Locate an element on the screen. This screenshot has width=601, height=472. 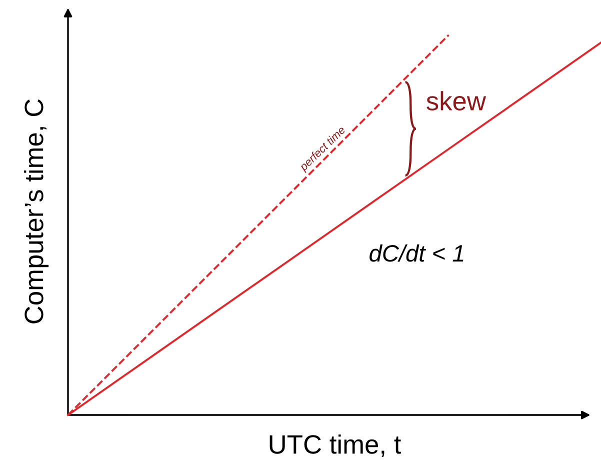
annotation: skew is located at coordinates (456, 100).